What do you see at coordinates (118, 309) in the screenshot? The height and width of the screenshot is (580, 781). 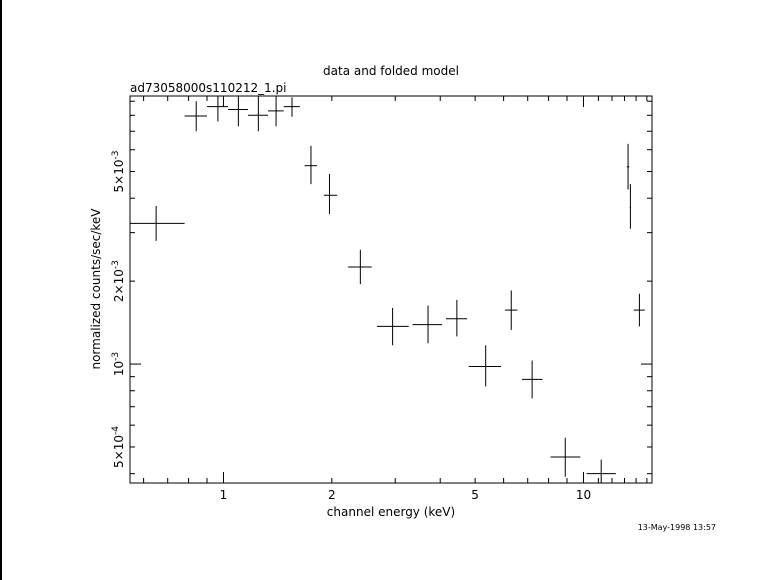 I see `y-axis-tick-labels: 5×10-410-32×10-35×10-3` at bounding box center [118, 309].